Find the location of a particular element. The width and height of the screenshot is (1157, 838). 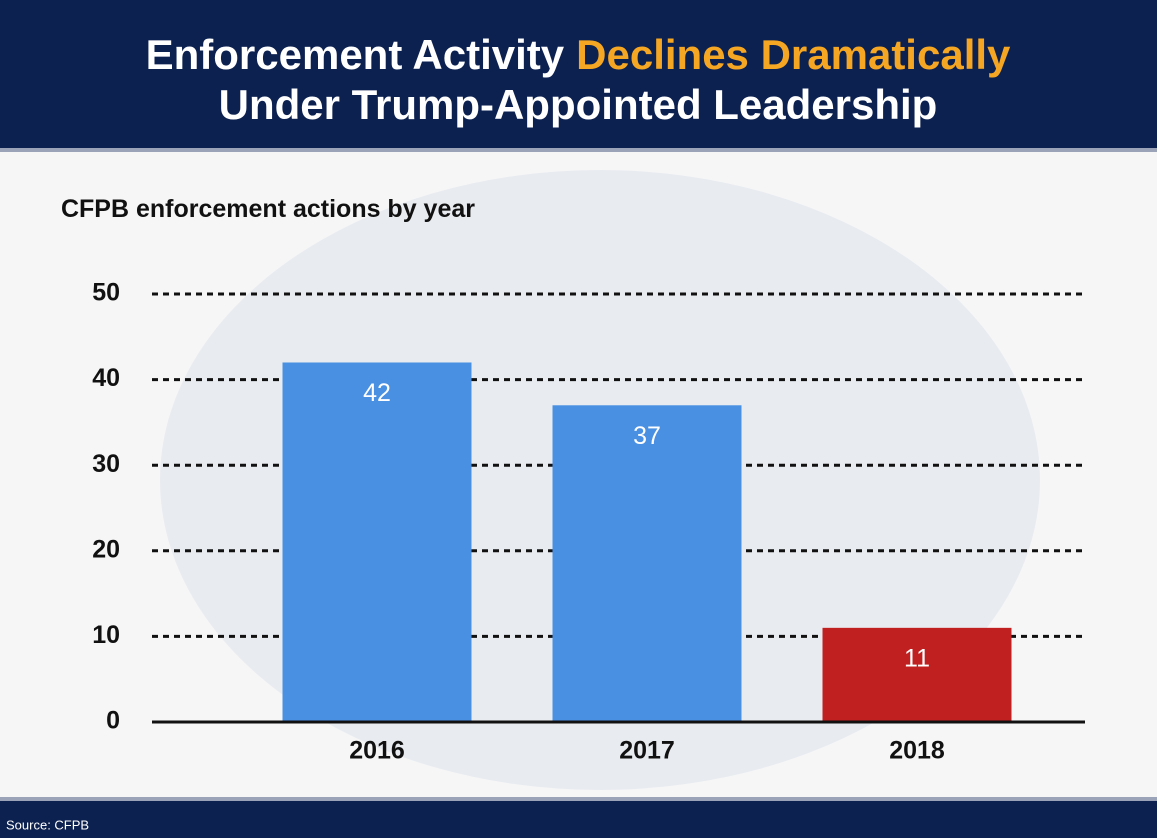

header-edge is located at coordinates (578, 150).